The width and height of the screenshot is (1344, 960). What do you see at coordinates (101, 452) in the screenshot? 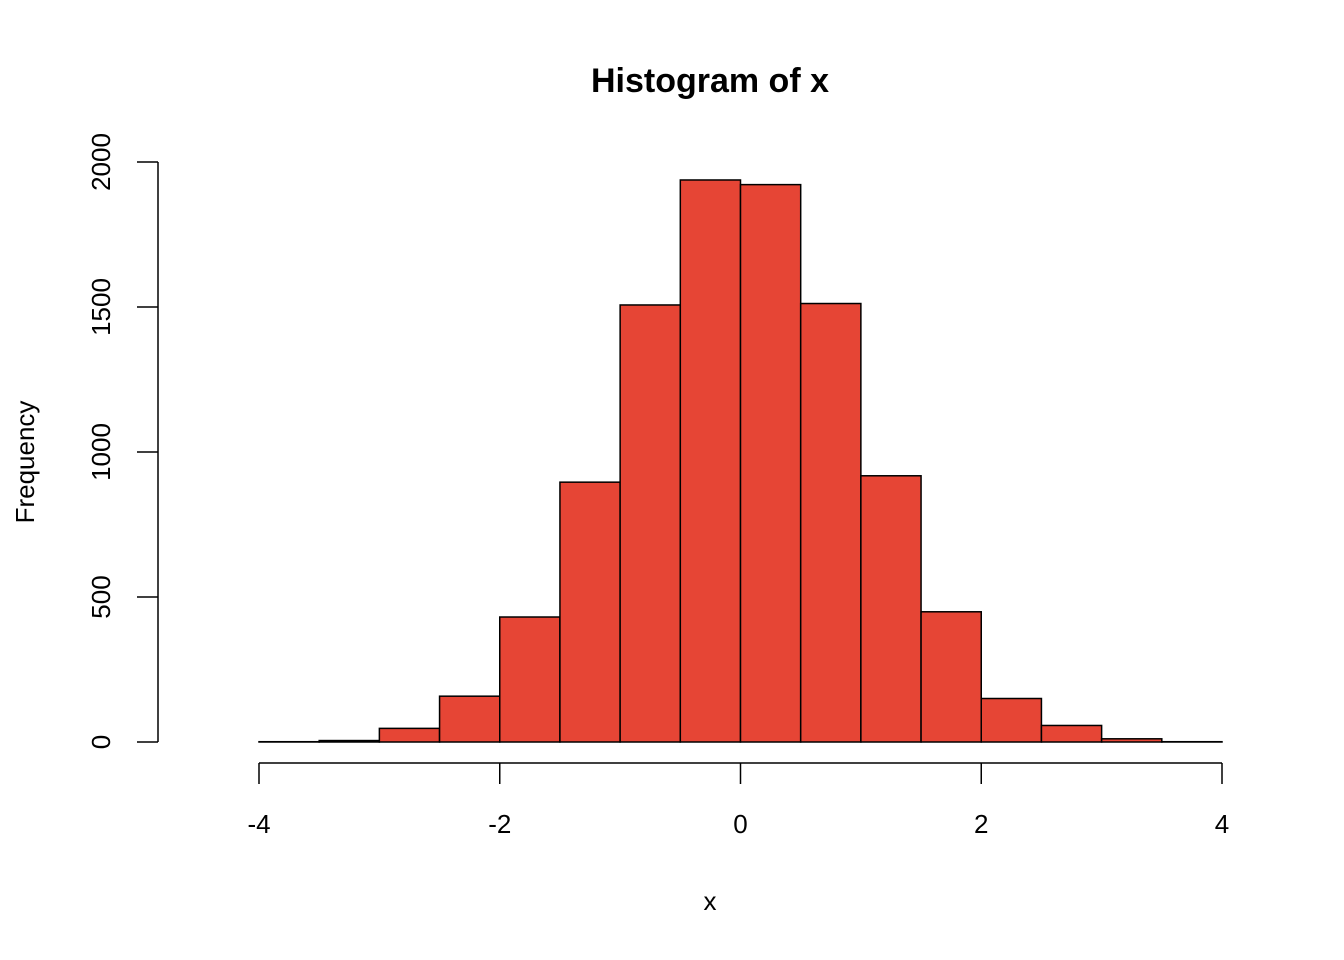
I see `y-tick-label: 1000` at bounding box center [101, 452].